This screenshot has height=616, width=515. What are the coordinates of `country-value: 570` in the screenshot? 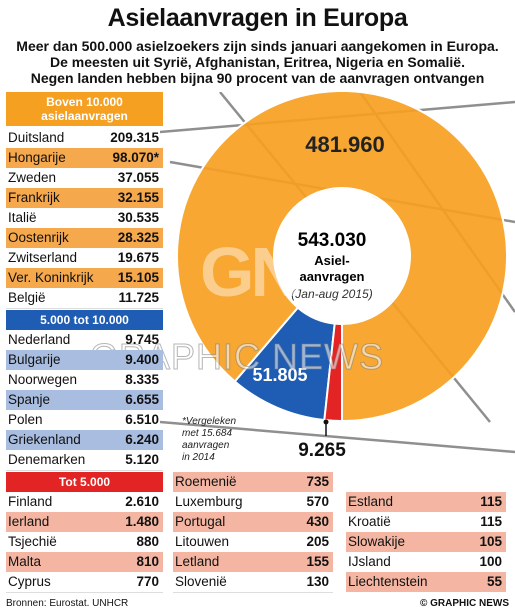 It's located at (317, 501).